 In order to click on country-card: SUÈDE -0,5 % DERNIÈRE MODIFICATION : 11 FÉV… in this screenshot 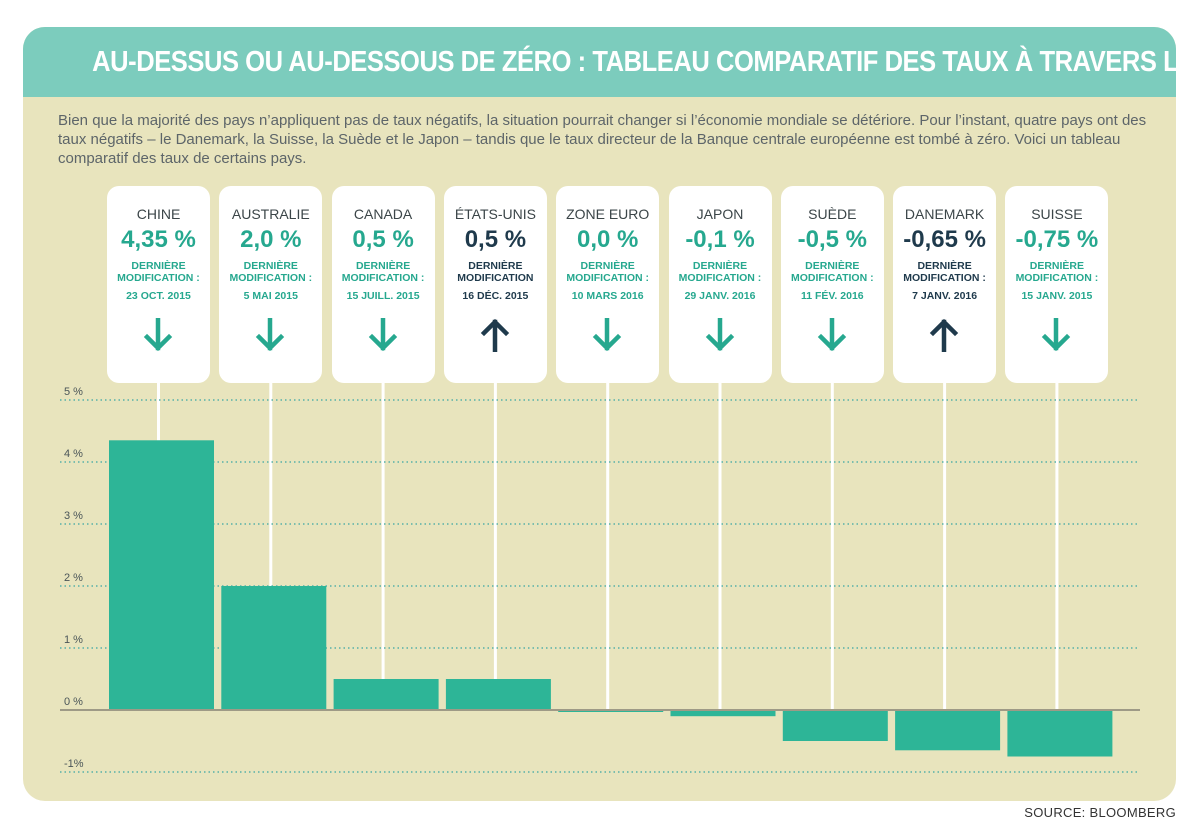, I will do `click(832, 284)`.